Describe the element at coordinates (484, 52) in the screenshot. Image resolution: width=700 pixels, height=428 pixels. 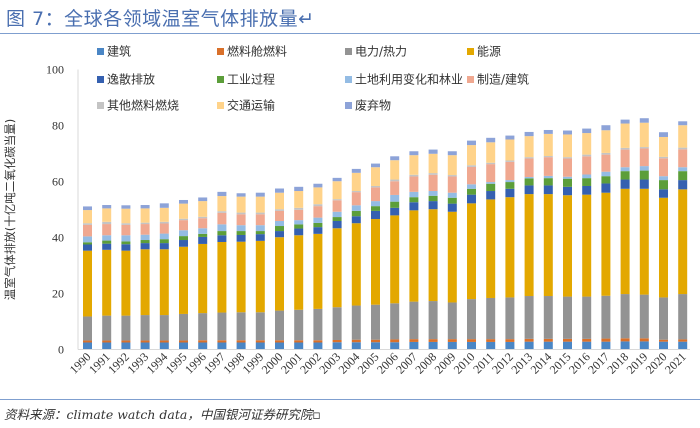
I see `legend-item: 能源` at that location.